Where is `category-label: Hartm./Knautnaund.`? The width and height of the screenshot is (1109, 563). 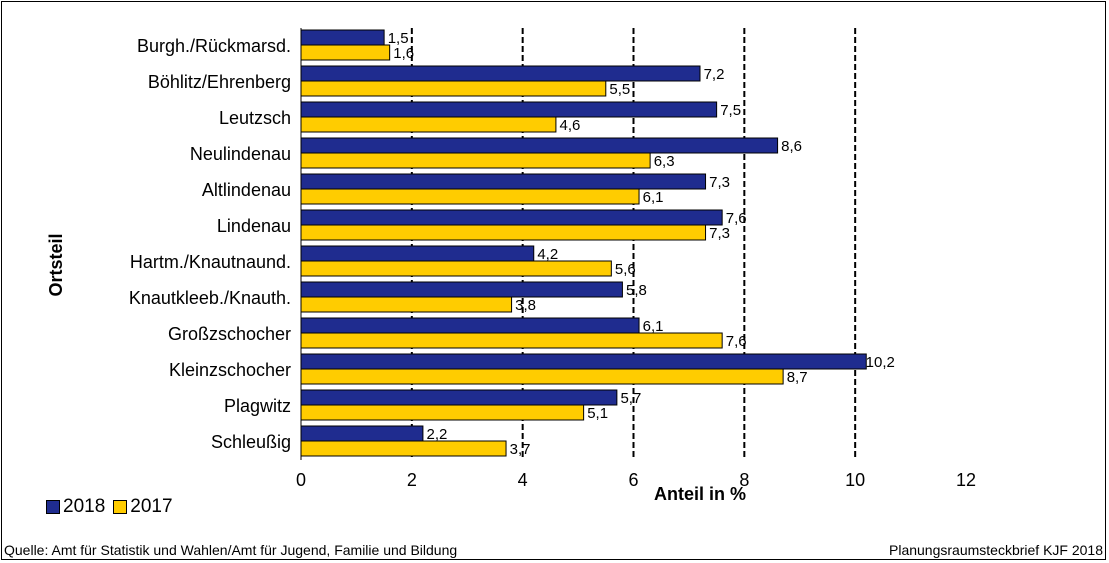 category-label: Hartm./Knautnaund. is located at coordinates (210, 262).